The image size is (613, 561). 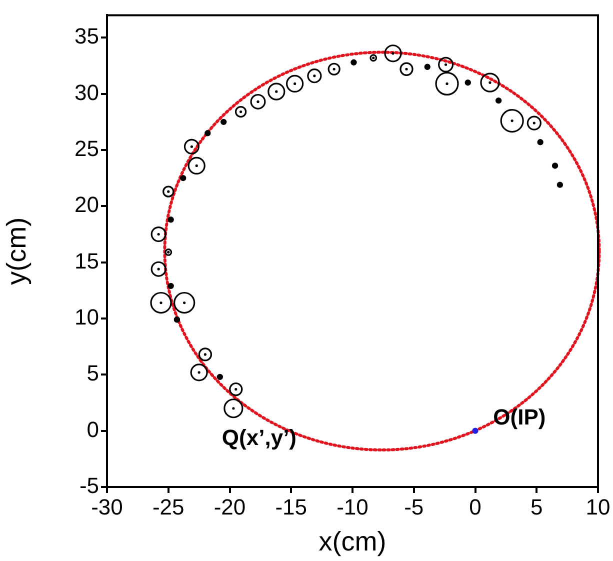 What do you see at coordinates (86, 92) in the screenshot?
I see `y-tick-label: 30` at bounding box center [86, 92].